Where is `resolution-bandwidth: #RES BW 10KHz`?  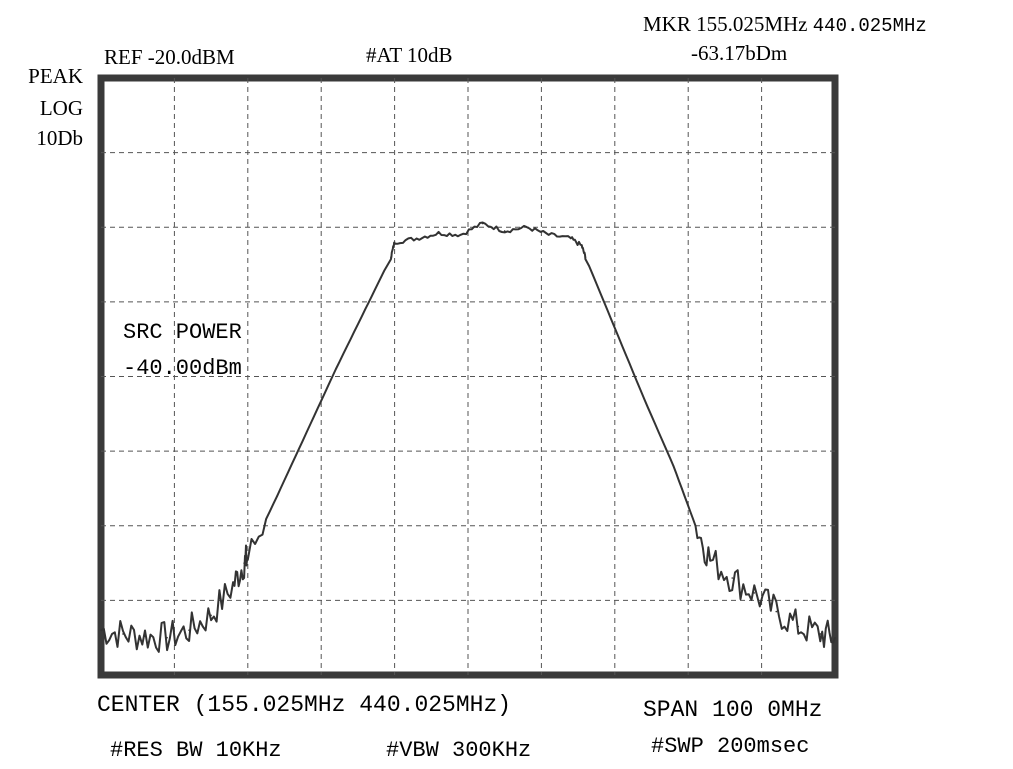 resolution-bandwidth: #RES BW 10KHz is located at coordinates (196, 750).